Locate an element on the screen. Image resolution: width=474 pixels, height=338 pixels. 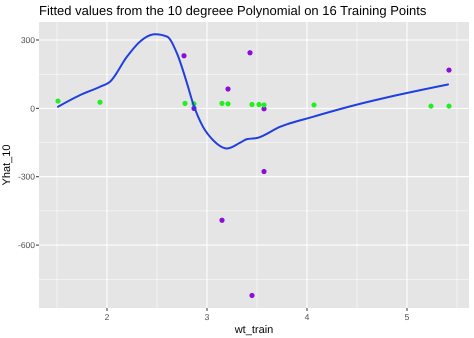
y-axis-title: Yhat_10 is located at coordinates (7, 165).